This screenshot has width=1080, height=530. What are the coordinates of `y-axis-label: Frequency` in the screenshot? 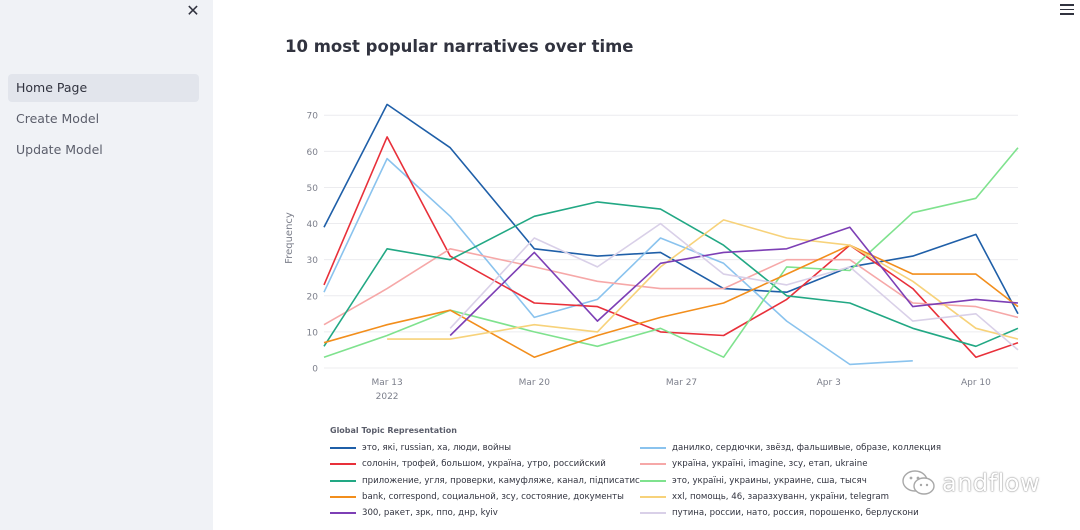 It's located at (289, 238).